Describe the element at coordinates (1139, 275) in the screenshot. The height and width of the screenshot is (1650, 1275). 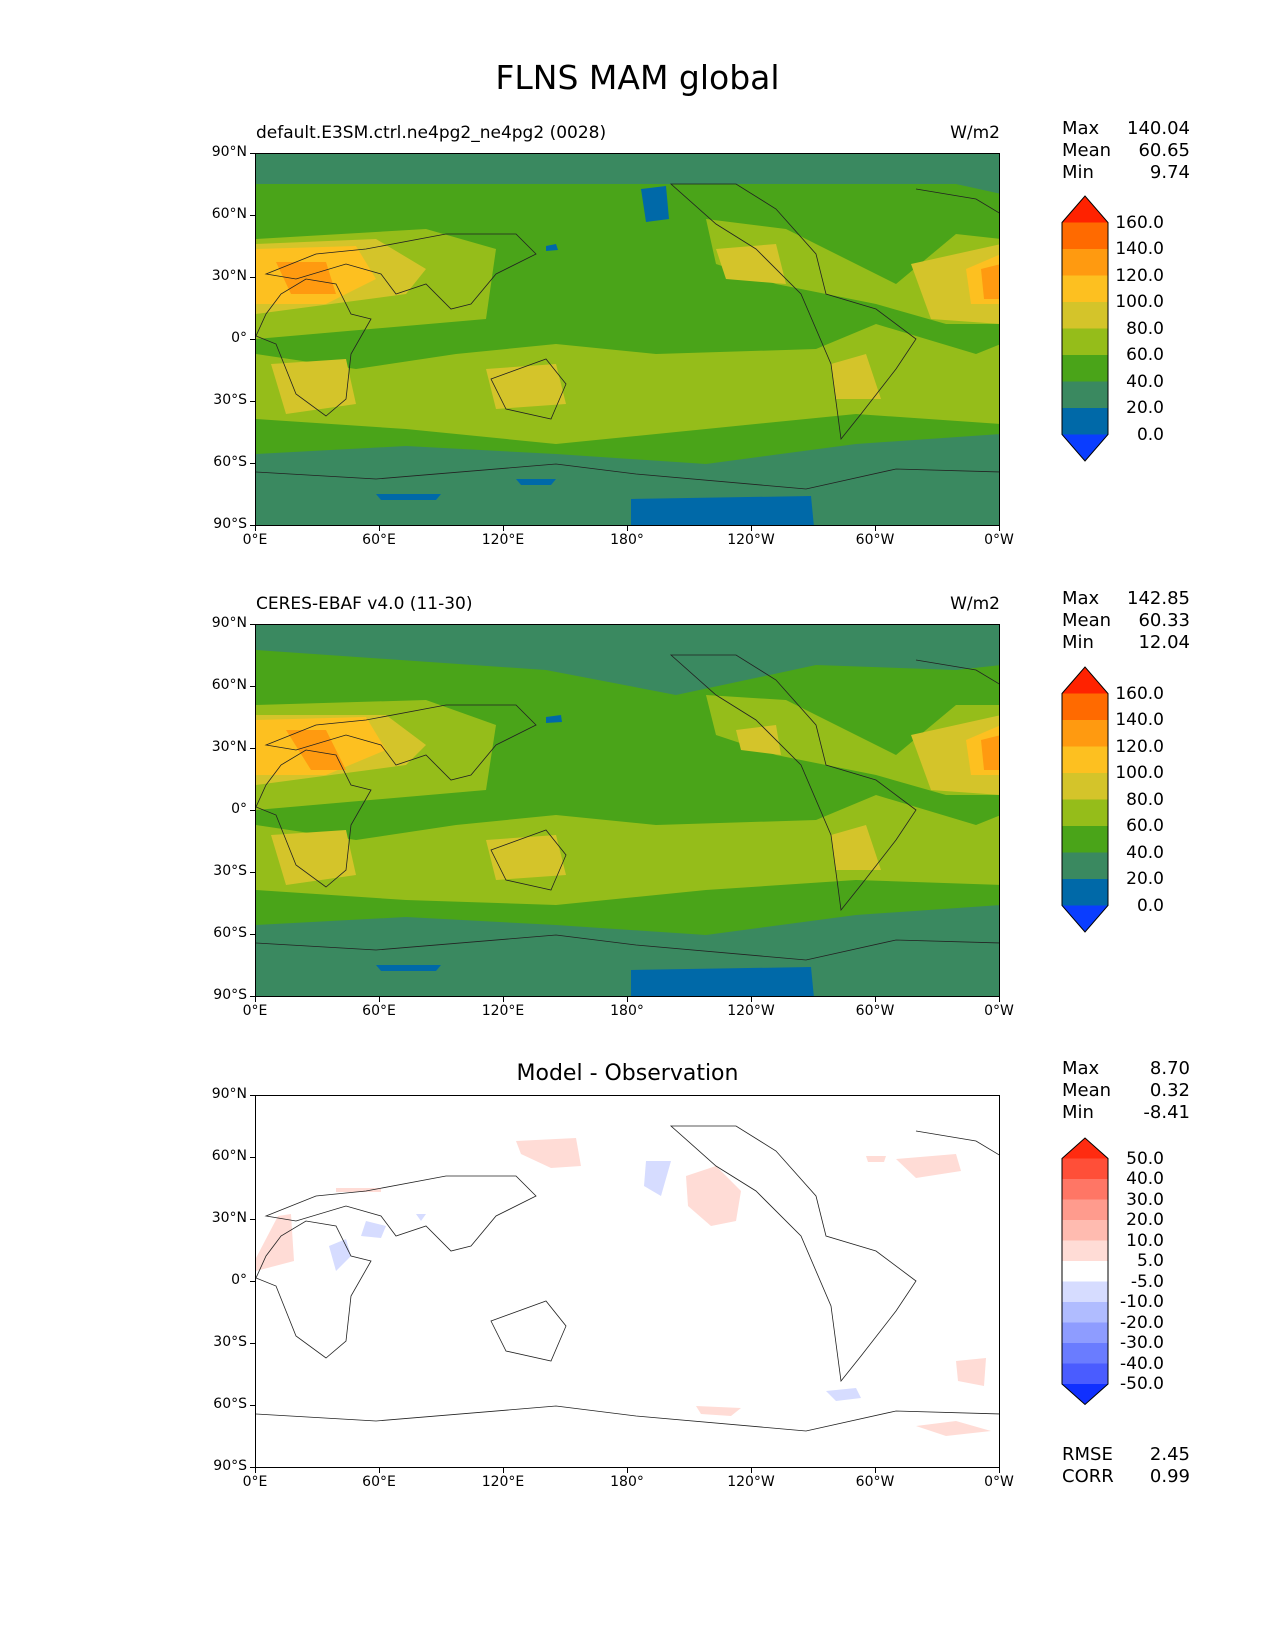
I see `panel-1-colorbar-label: 120.0` at that location.